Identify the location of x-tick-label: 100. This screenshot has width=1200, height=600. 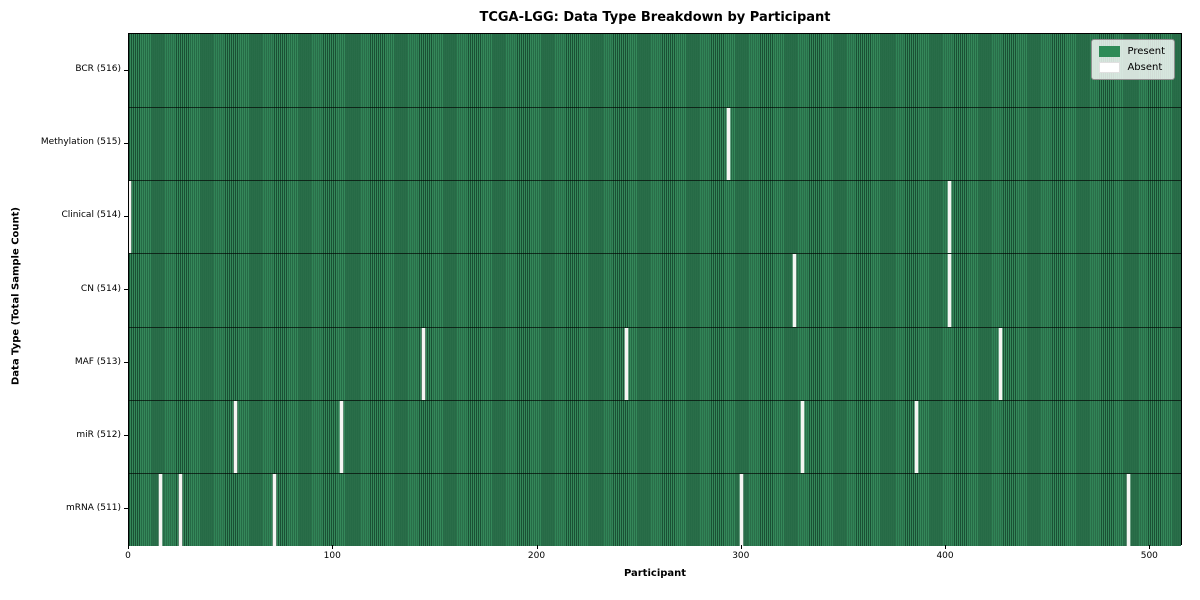
(332, 556).